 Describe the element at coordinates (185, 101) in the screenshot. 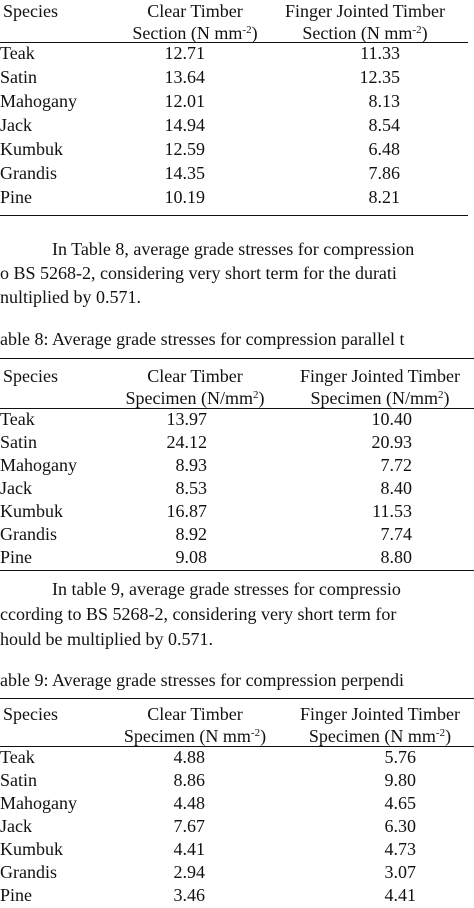

I see `clear-timber-cell: 12.01` at that location.